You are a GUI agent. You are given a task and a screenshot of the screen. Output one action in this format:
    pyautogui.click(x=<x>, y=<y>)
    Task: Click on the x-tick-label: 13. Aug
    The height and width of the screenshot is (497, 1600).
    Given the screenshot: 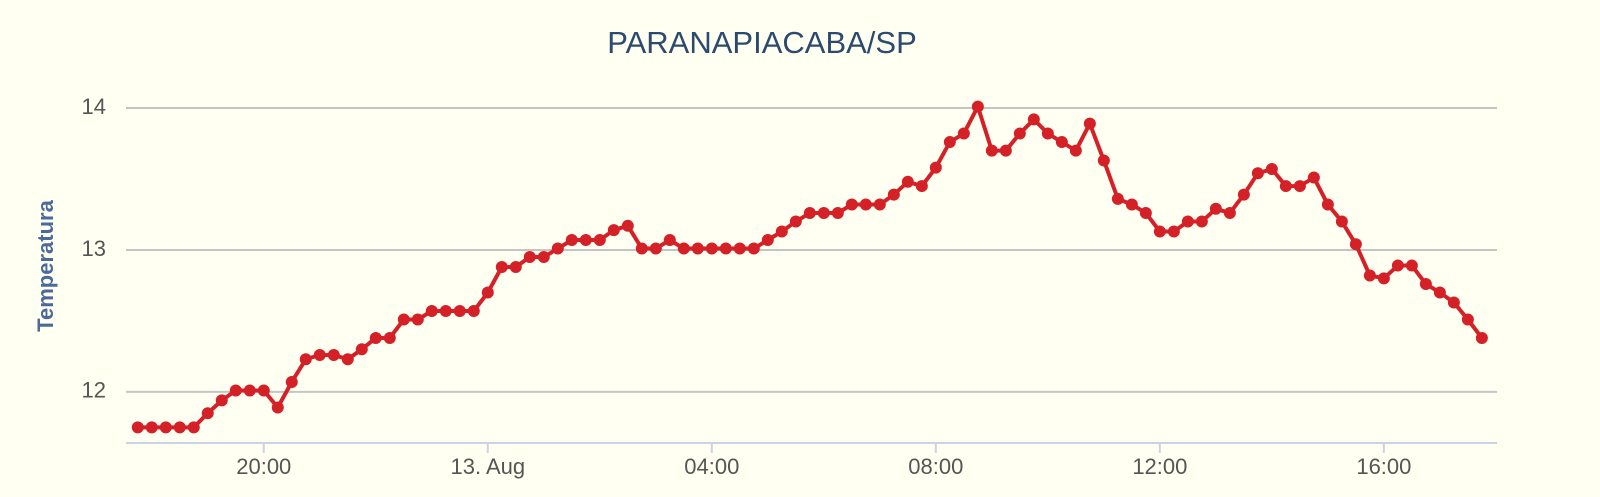 What is the action you would take?
    pyautogui.click(x=487, y=466)
    